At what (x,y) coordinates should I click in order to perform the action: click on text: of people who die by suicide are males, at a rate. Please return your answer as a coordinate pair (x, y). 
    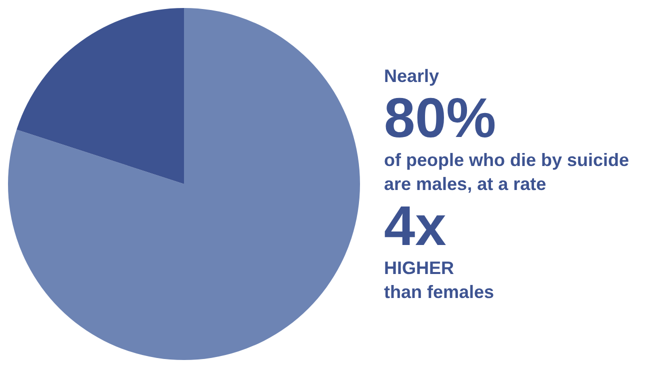
    Looking at the image, I should click on (507, 172).